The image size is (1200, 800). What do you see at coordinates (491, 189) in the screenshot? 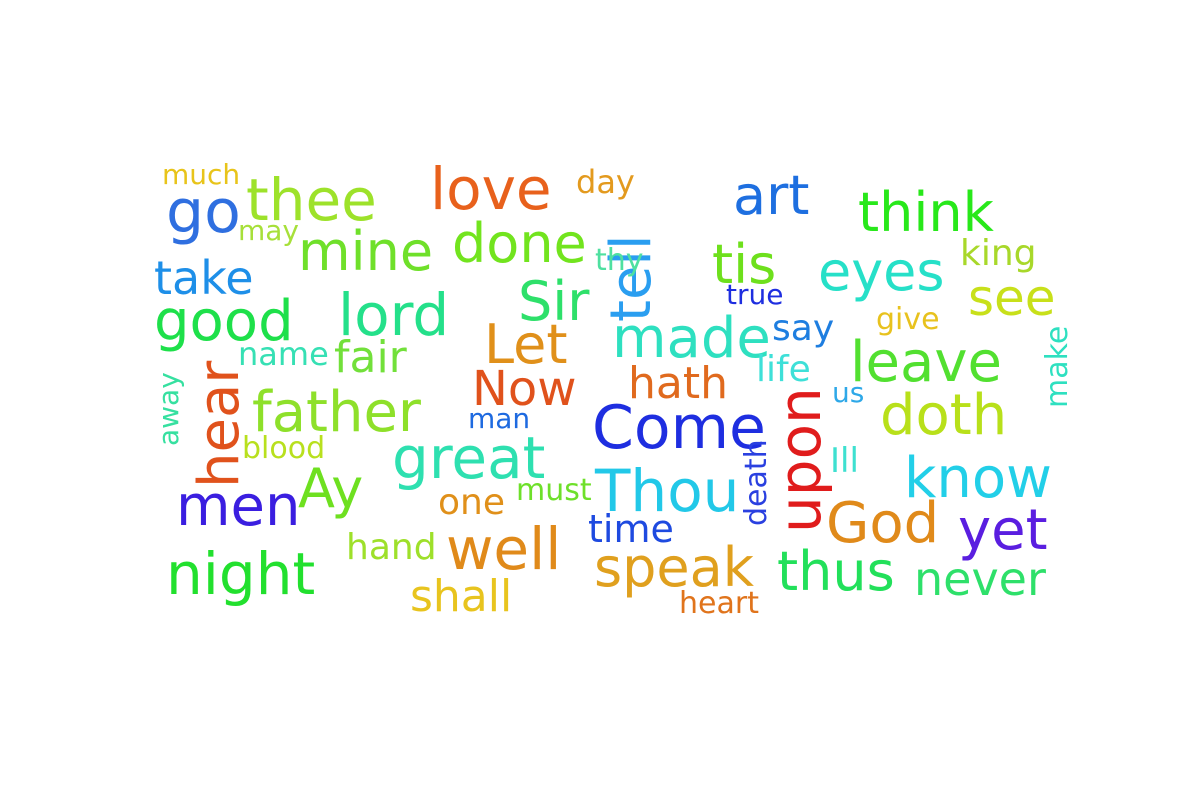
I see `word-love: love` at bounding box center [491, 189].